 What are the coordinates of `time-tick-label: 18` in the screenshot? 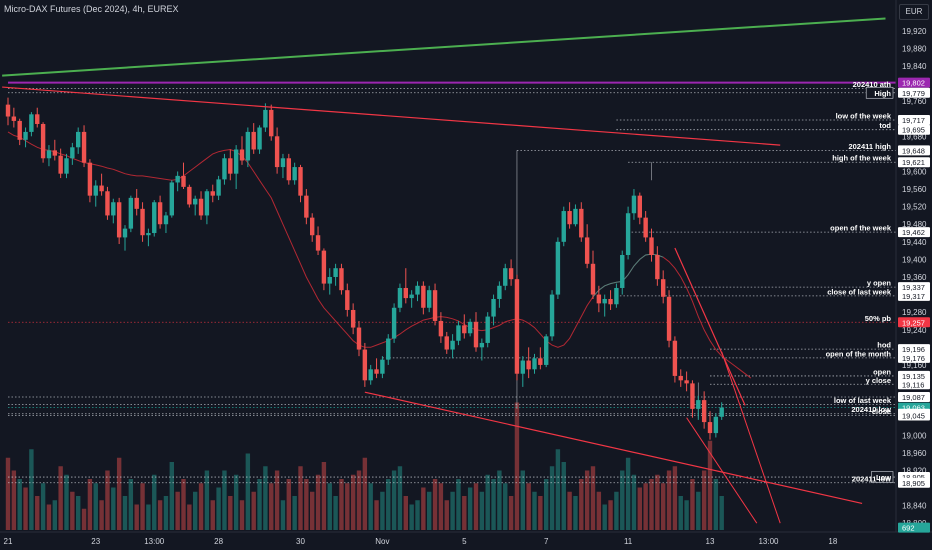 It's located at (832, 541).